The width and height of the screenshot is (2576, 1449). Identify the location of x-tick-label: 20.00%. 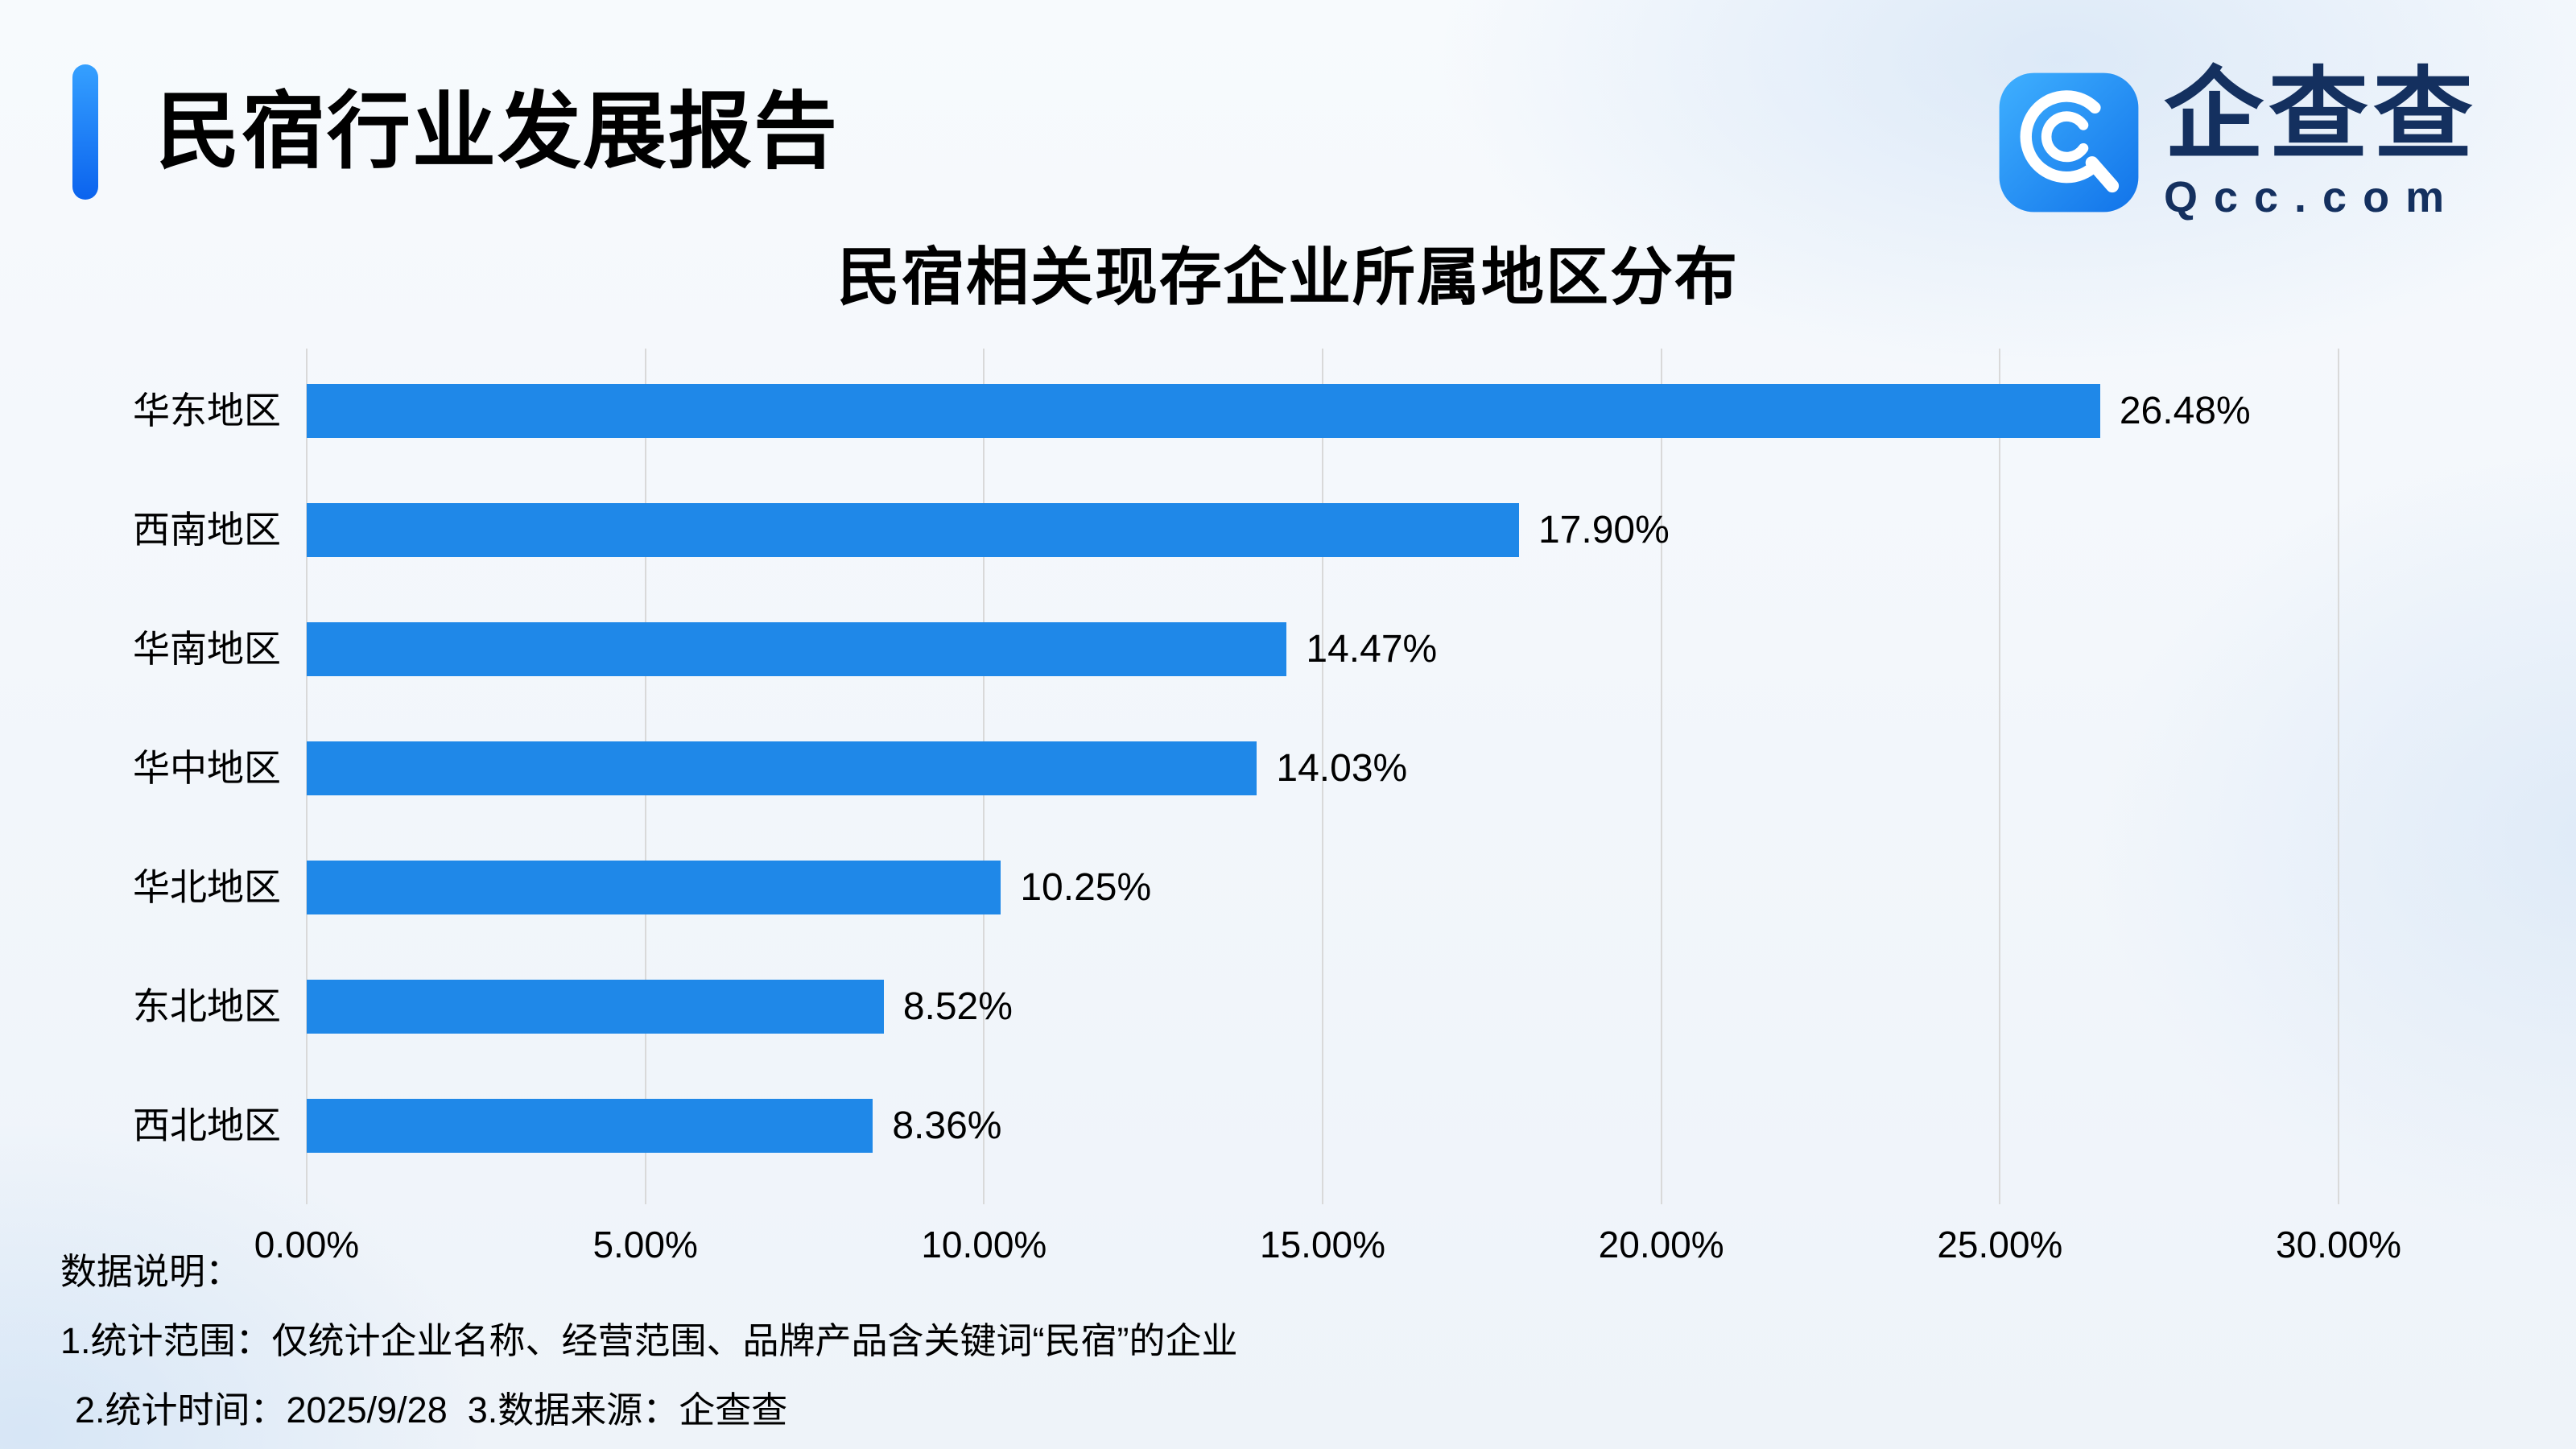
(1661, 1244).